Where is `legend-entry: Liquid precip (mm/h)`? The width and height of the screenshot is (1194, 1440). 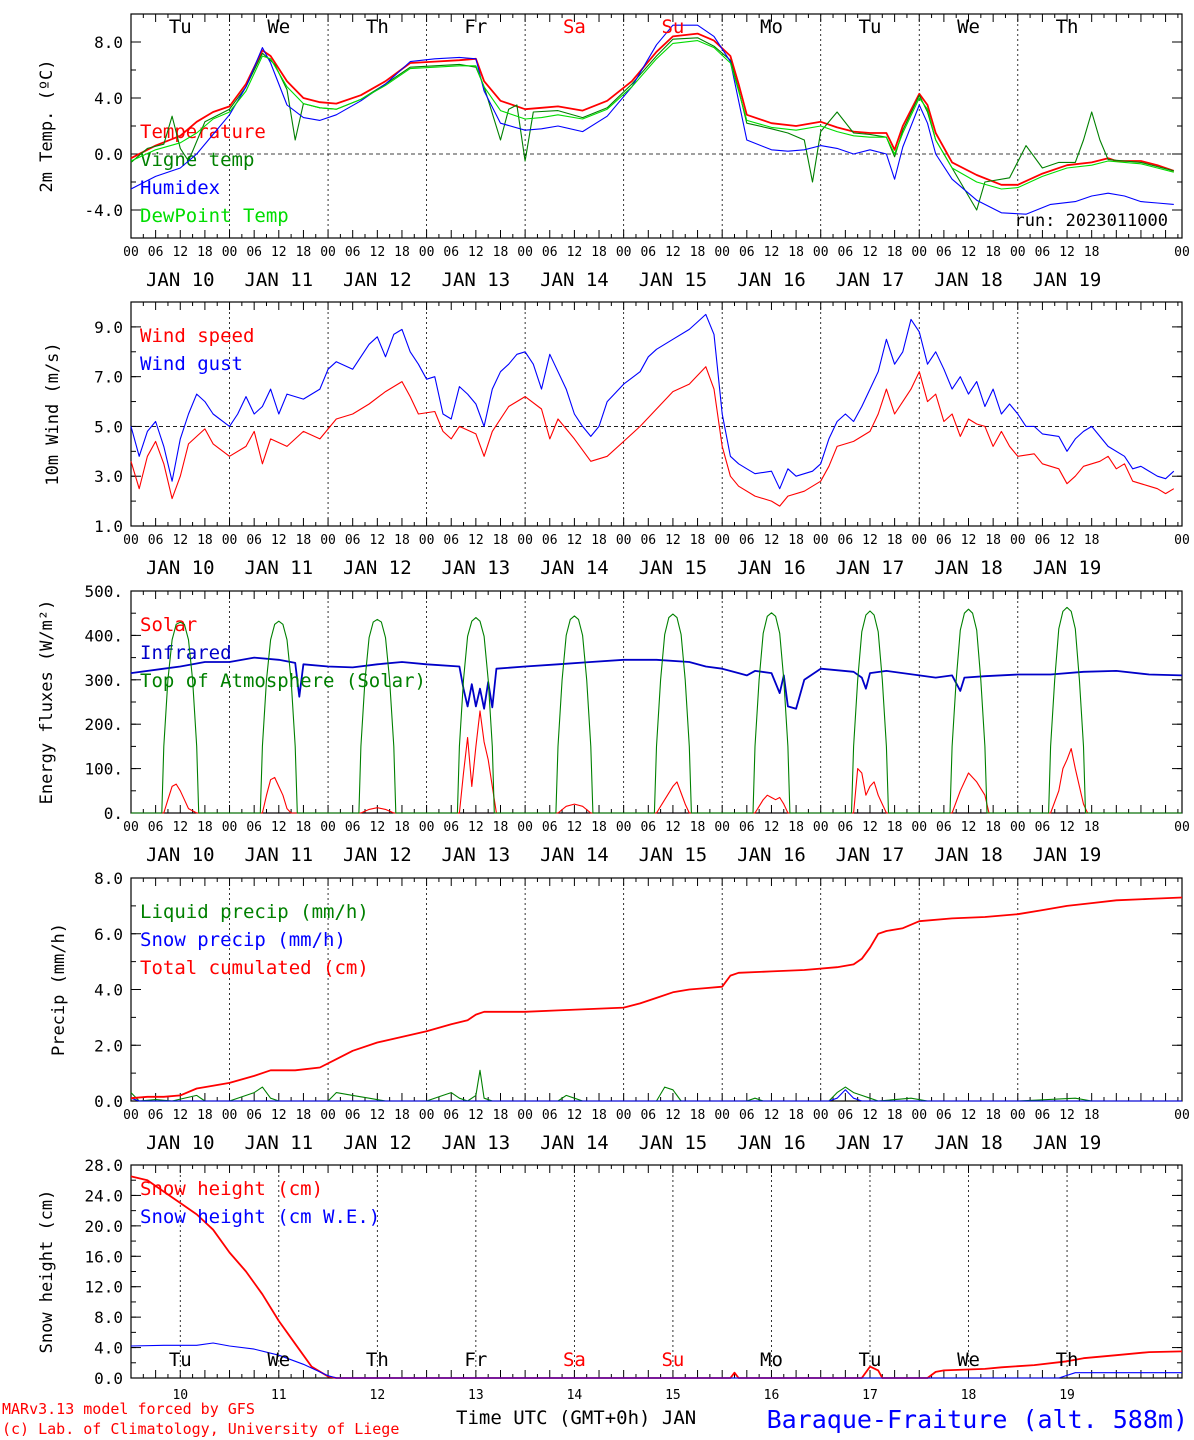 legend-entry: Liquid precip (mm/h) is located at coordinates (254, 912).